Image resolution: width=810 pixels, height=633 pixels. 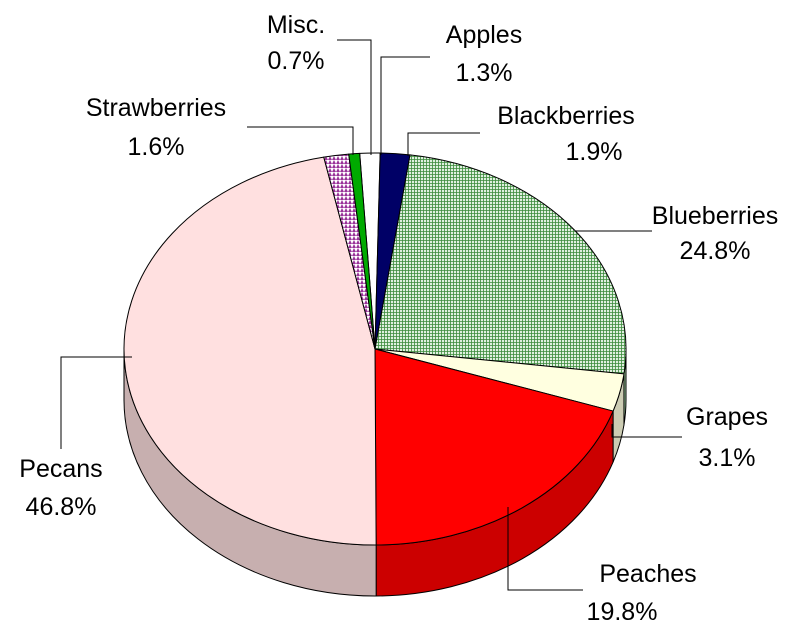 I want to click on slice-name-misc: Misc., so click(x=296, y=25).